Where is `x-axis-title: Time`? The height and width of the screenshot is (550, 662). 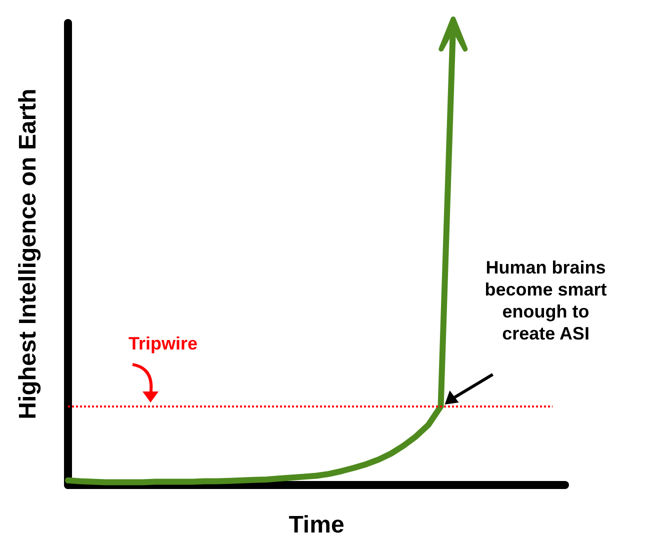 x-axis-title: Time is located at coordinates (316, 525).